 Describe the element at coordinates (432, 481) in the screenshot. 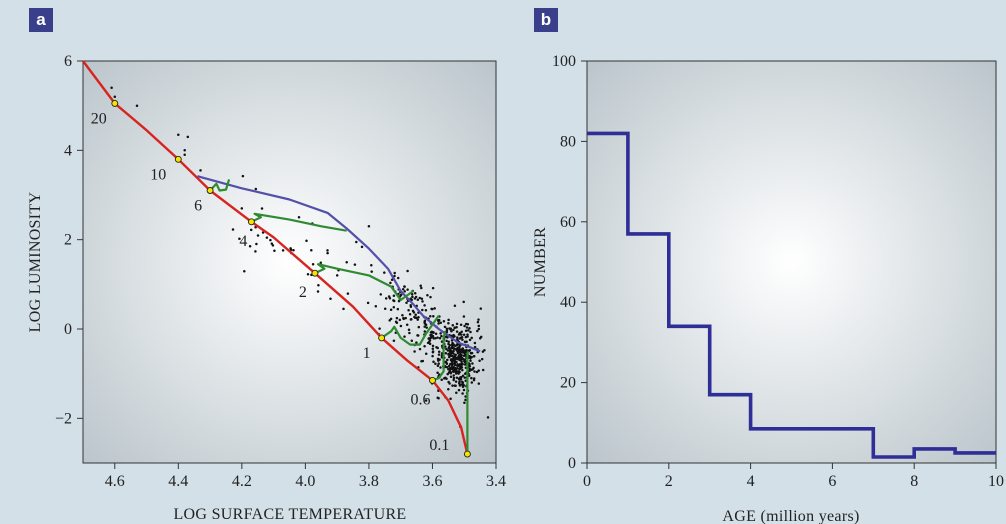

I see `x-tick-label-a: 3.6` at that location.